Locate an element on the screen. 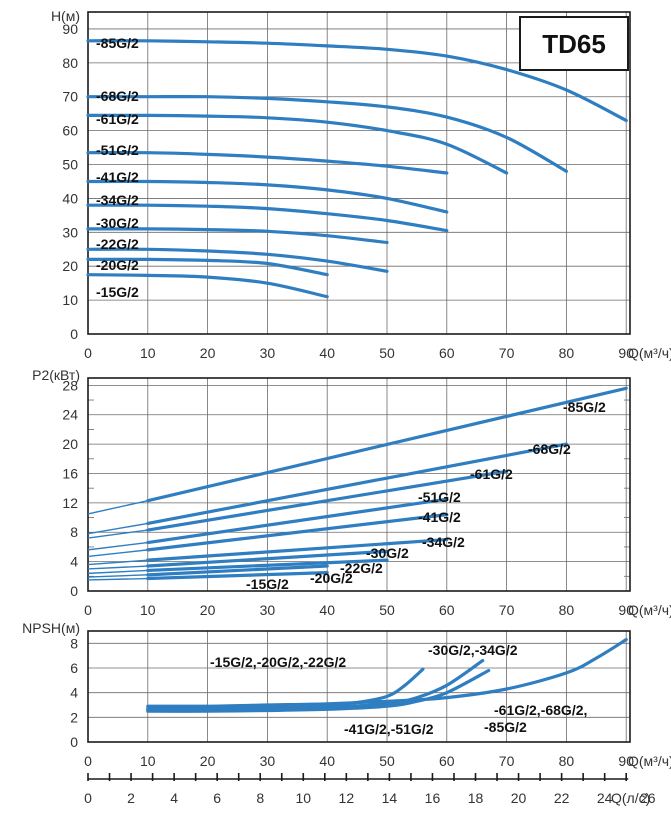 The image size is (671, 822). head-xtick-label: 70 is located at coordinates (507, 353).